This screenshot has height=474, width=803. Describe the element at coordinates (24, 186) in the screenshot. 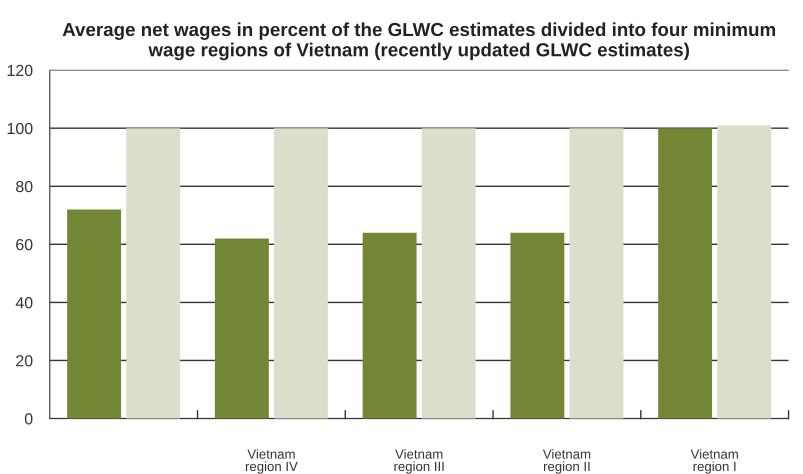

I see `y-tick-label: 80` at that location.